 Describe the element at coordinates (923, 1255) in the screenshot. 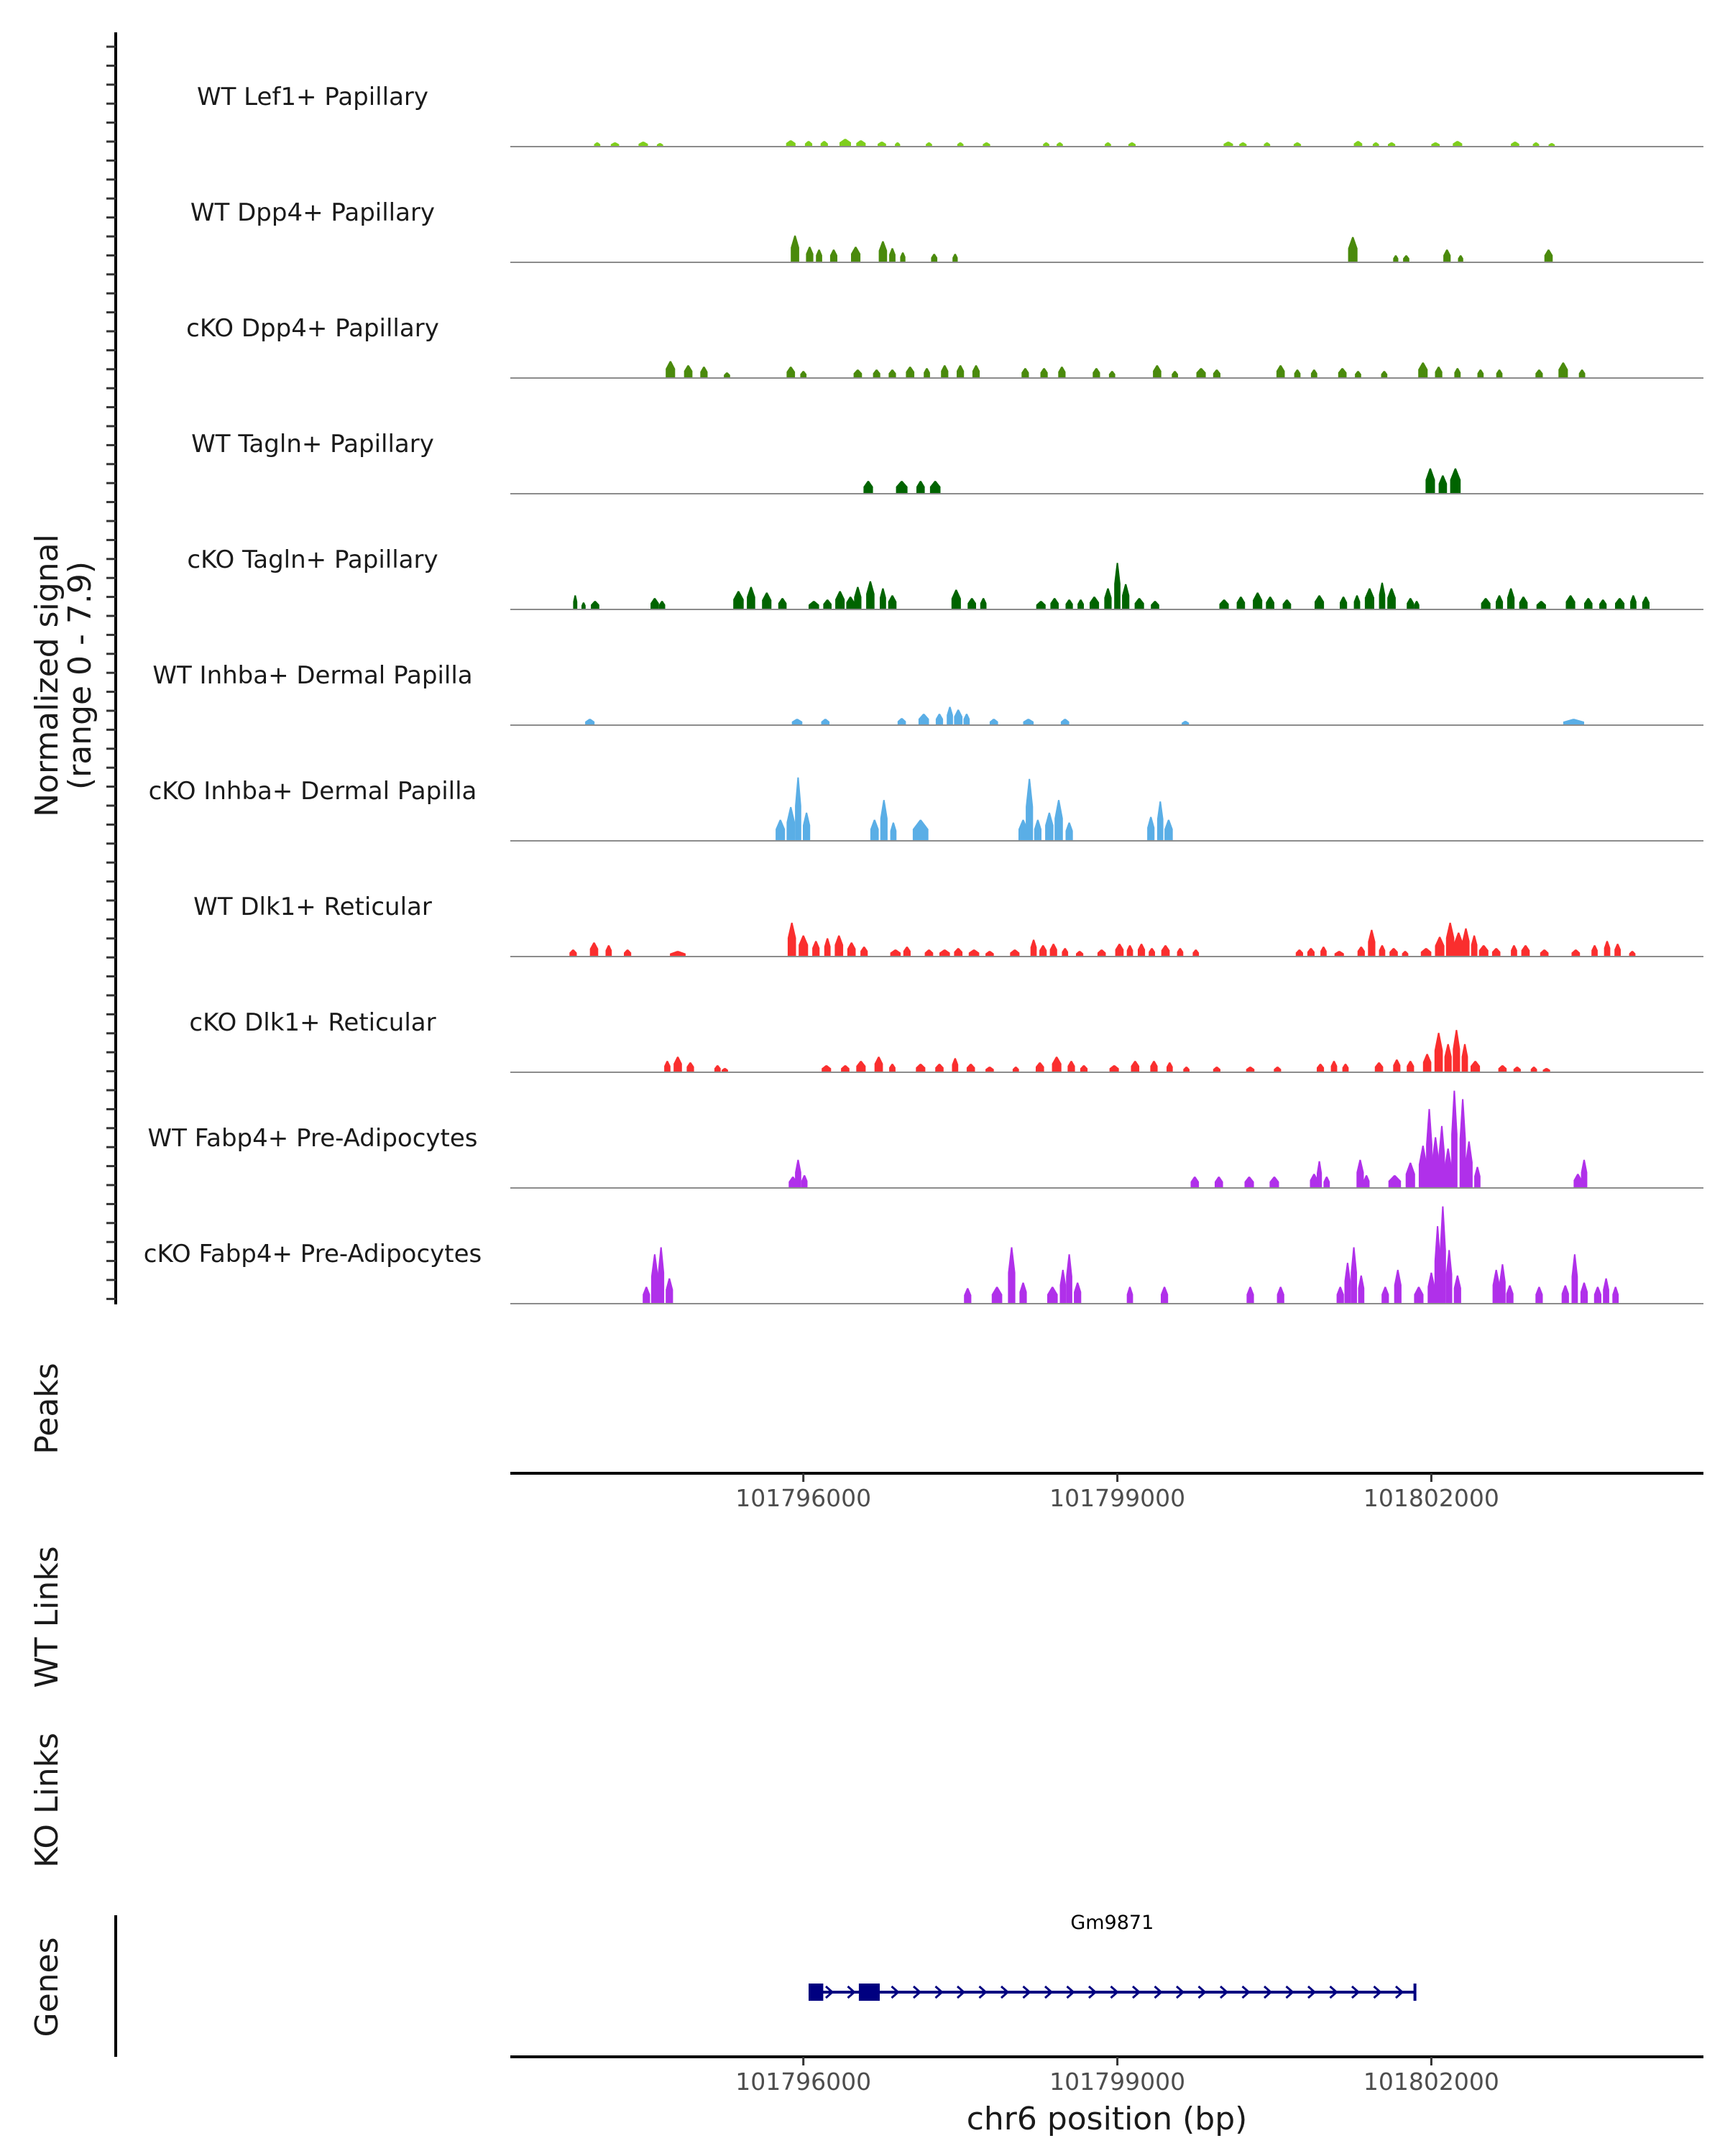

I see `track-10: cKO Fabp4+ Pre-Adipocytes` at that location.